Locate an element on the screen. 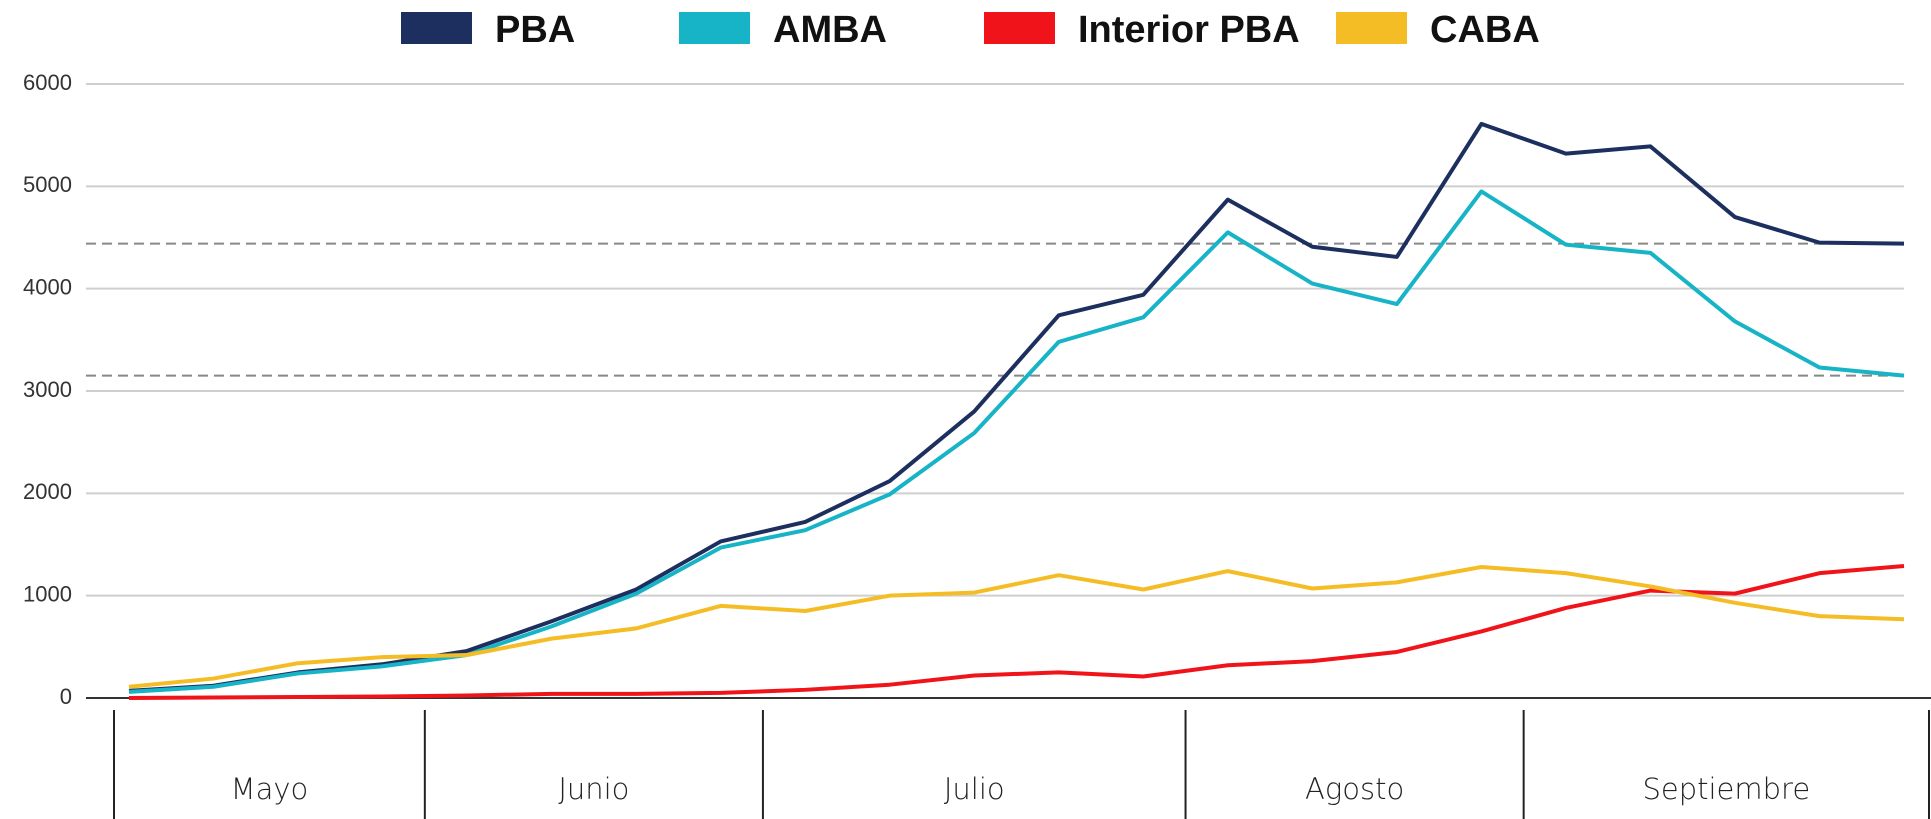 This screenshot has width=1931, height=819. legend-label: PBA is located at coordinates (535, 30).